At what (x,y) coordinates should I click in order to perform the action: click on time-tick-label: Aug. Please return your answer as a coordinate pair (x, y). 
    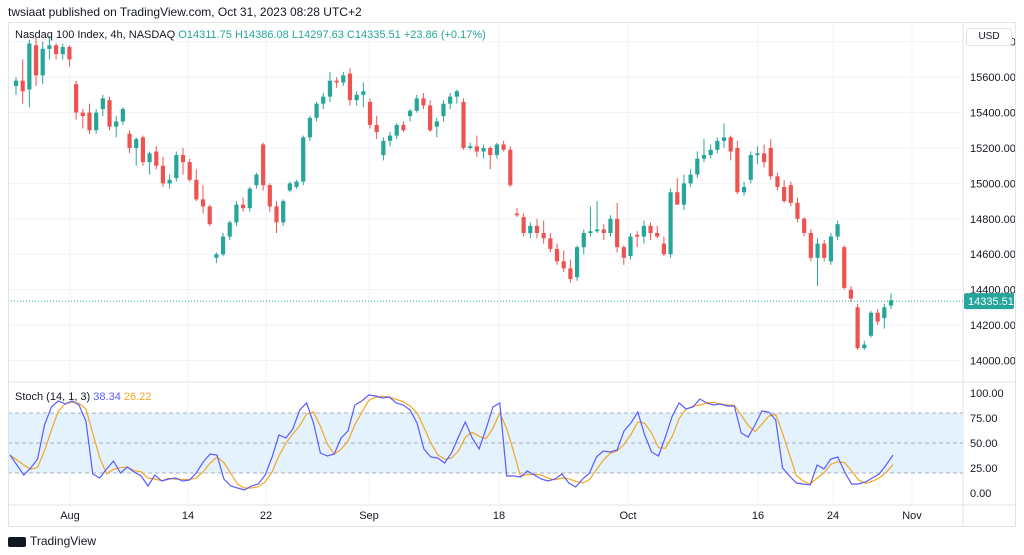
    Looking at the image, I should click on (70, 516).